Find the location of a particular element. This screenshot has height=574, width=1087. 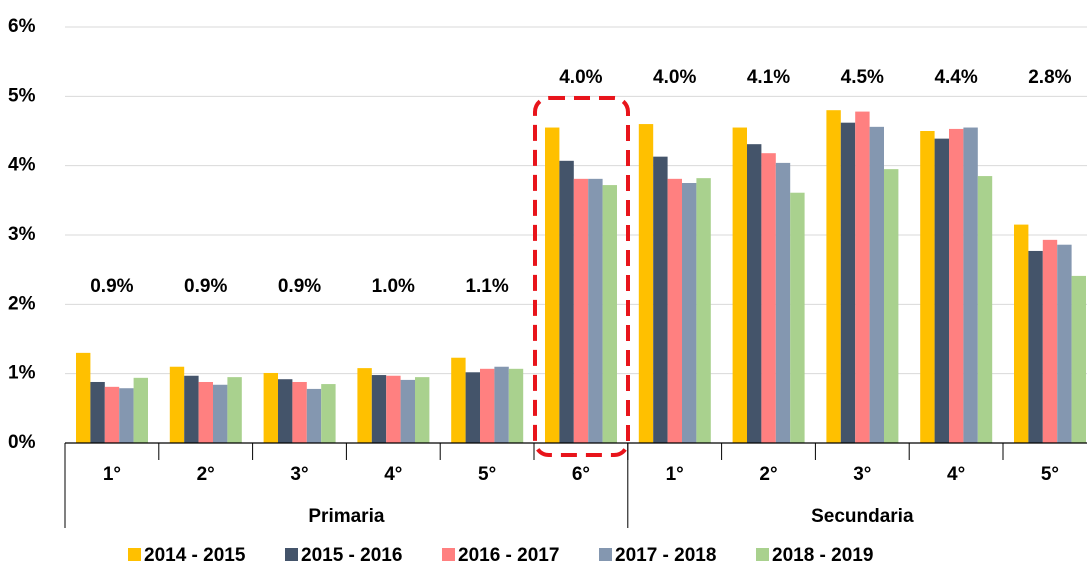

group-label: Primaria is located at coordinates (346, 516).